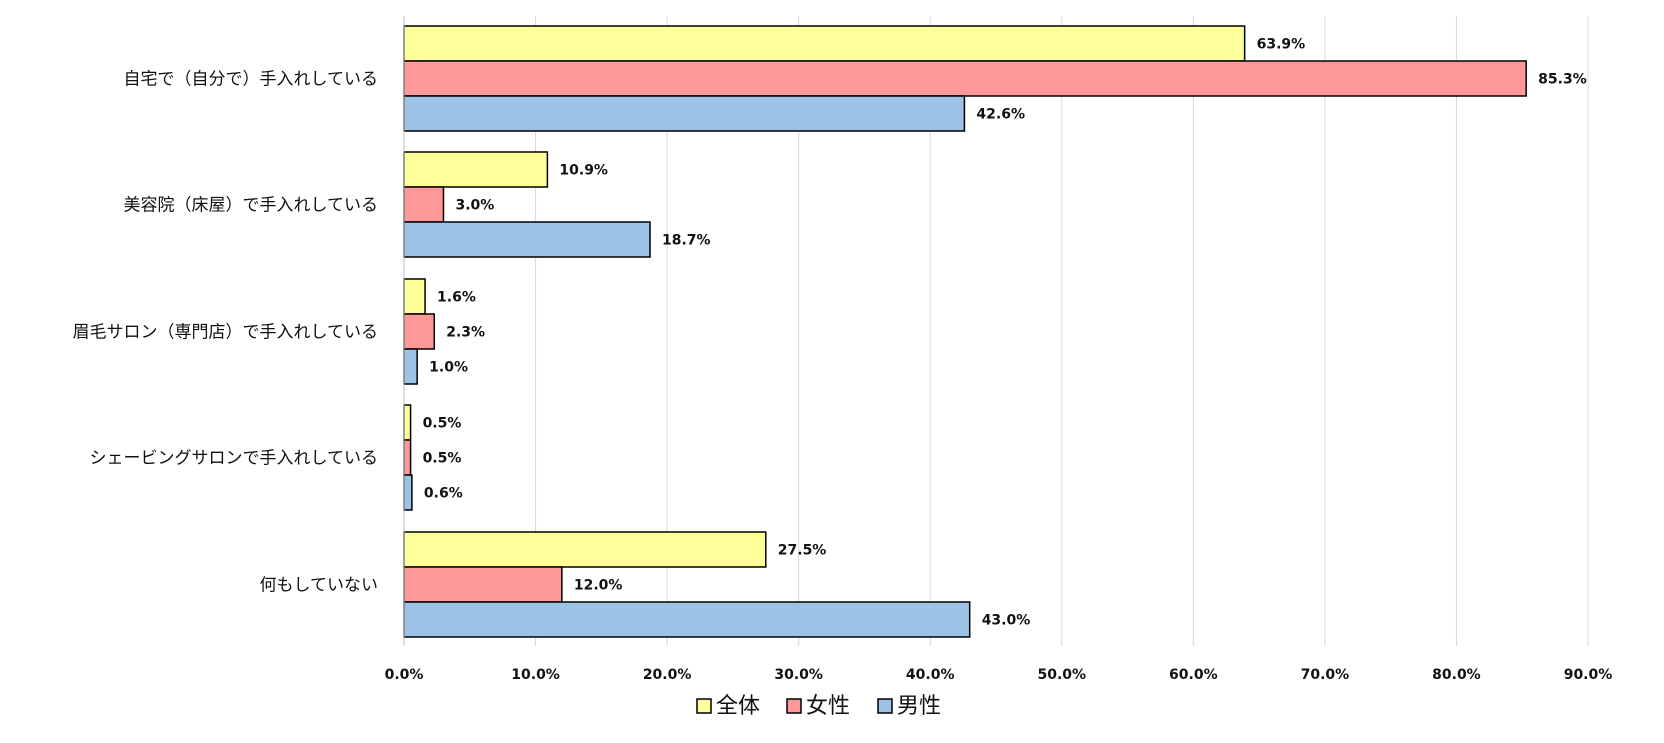 The image size is (1664, 743). What do you see at coordinates (802, 551) in the screenshot?
I see `data-label: 27.5%` at bounding box center [802, 551].